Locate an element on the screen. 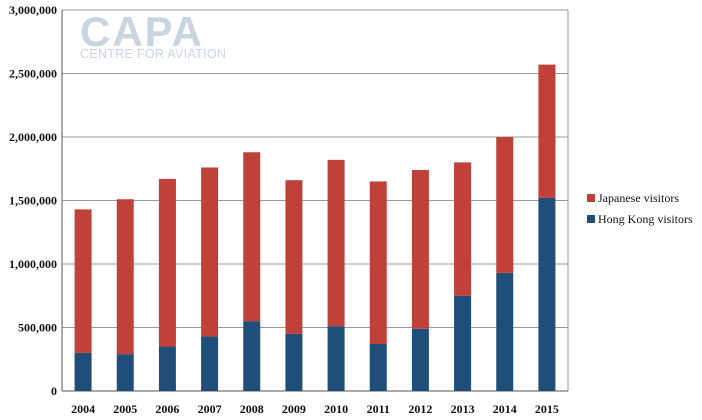  x-tick-label: 2015 is located at coordinates (547, 409).